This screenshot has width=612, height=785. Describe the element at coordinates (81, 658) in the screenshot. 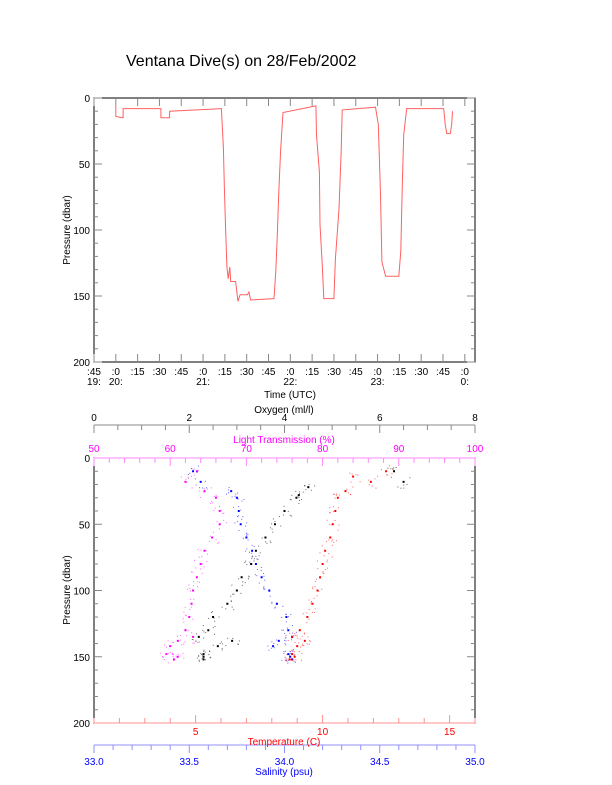

I see `y-tick-label: 150` at that location.